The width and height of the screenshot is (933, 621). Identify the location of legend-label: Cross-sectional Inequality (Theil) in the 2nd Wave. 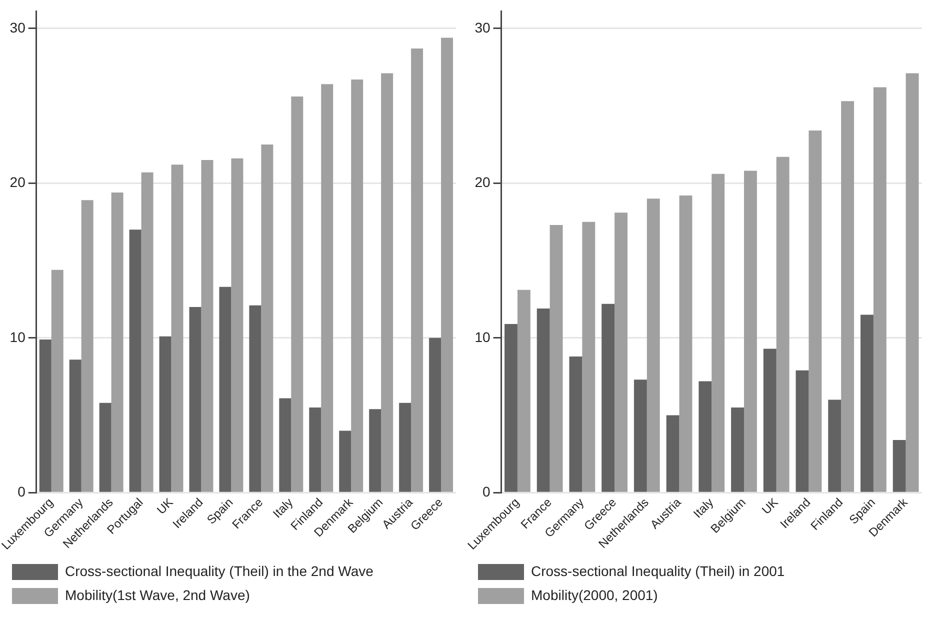
(219, 570).